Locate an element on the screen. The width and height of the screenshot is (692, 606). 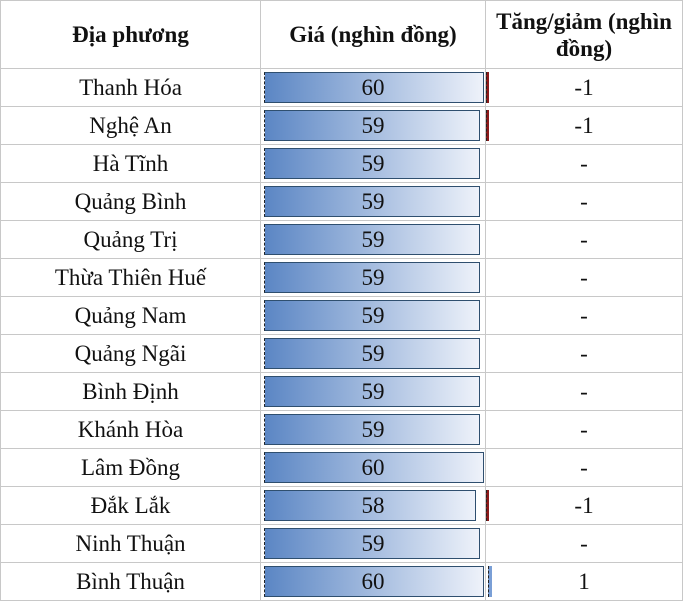
province-cell: Lâm Đồng is located at coordinates (130, 467).